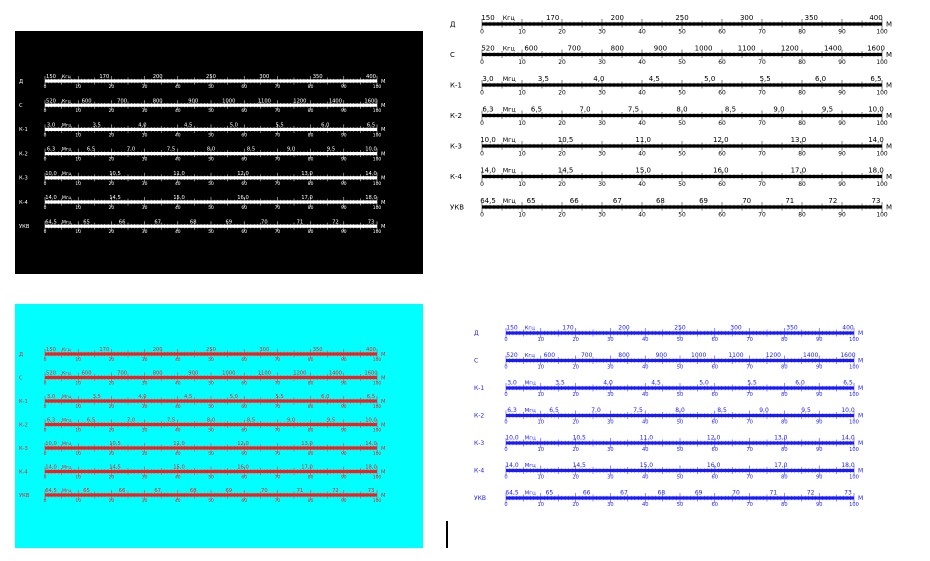  Describe the element at coordinates (228, 374) in the screenshot. I see `frequency-label: 1000` at that location.